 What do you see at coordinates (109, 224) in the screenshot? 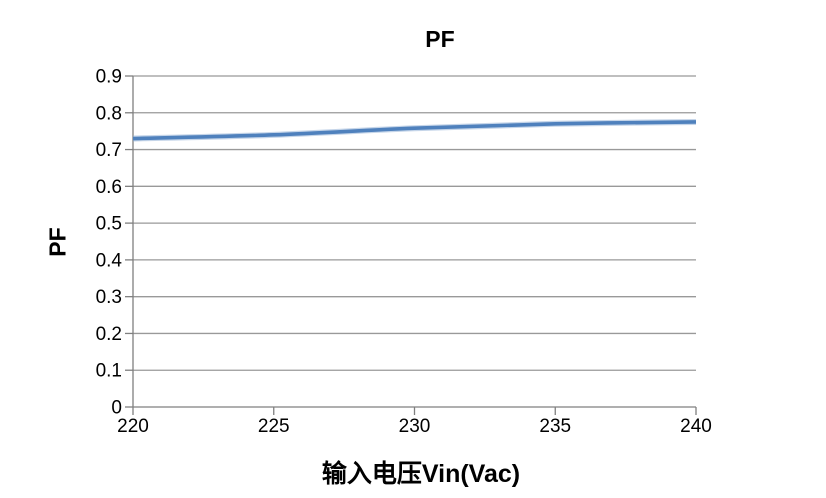
I see `y-tick-label: 0.5` at bounding box center [109, 224].